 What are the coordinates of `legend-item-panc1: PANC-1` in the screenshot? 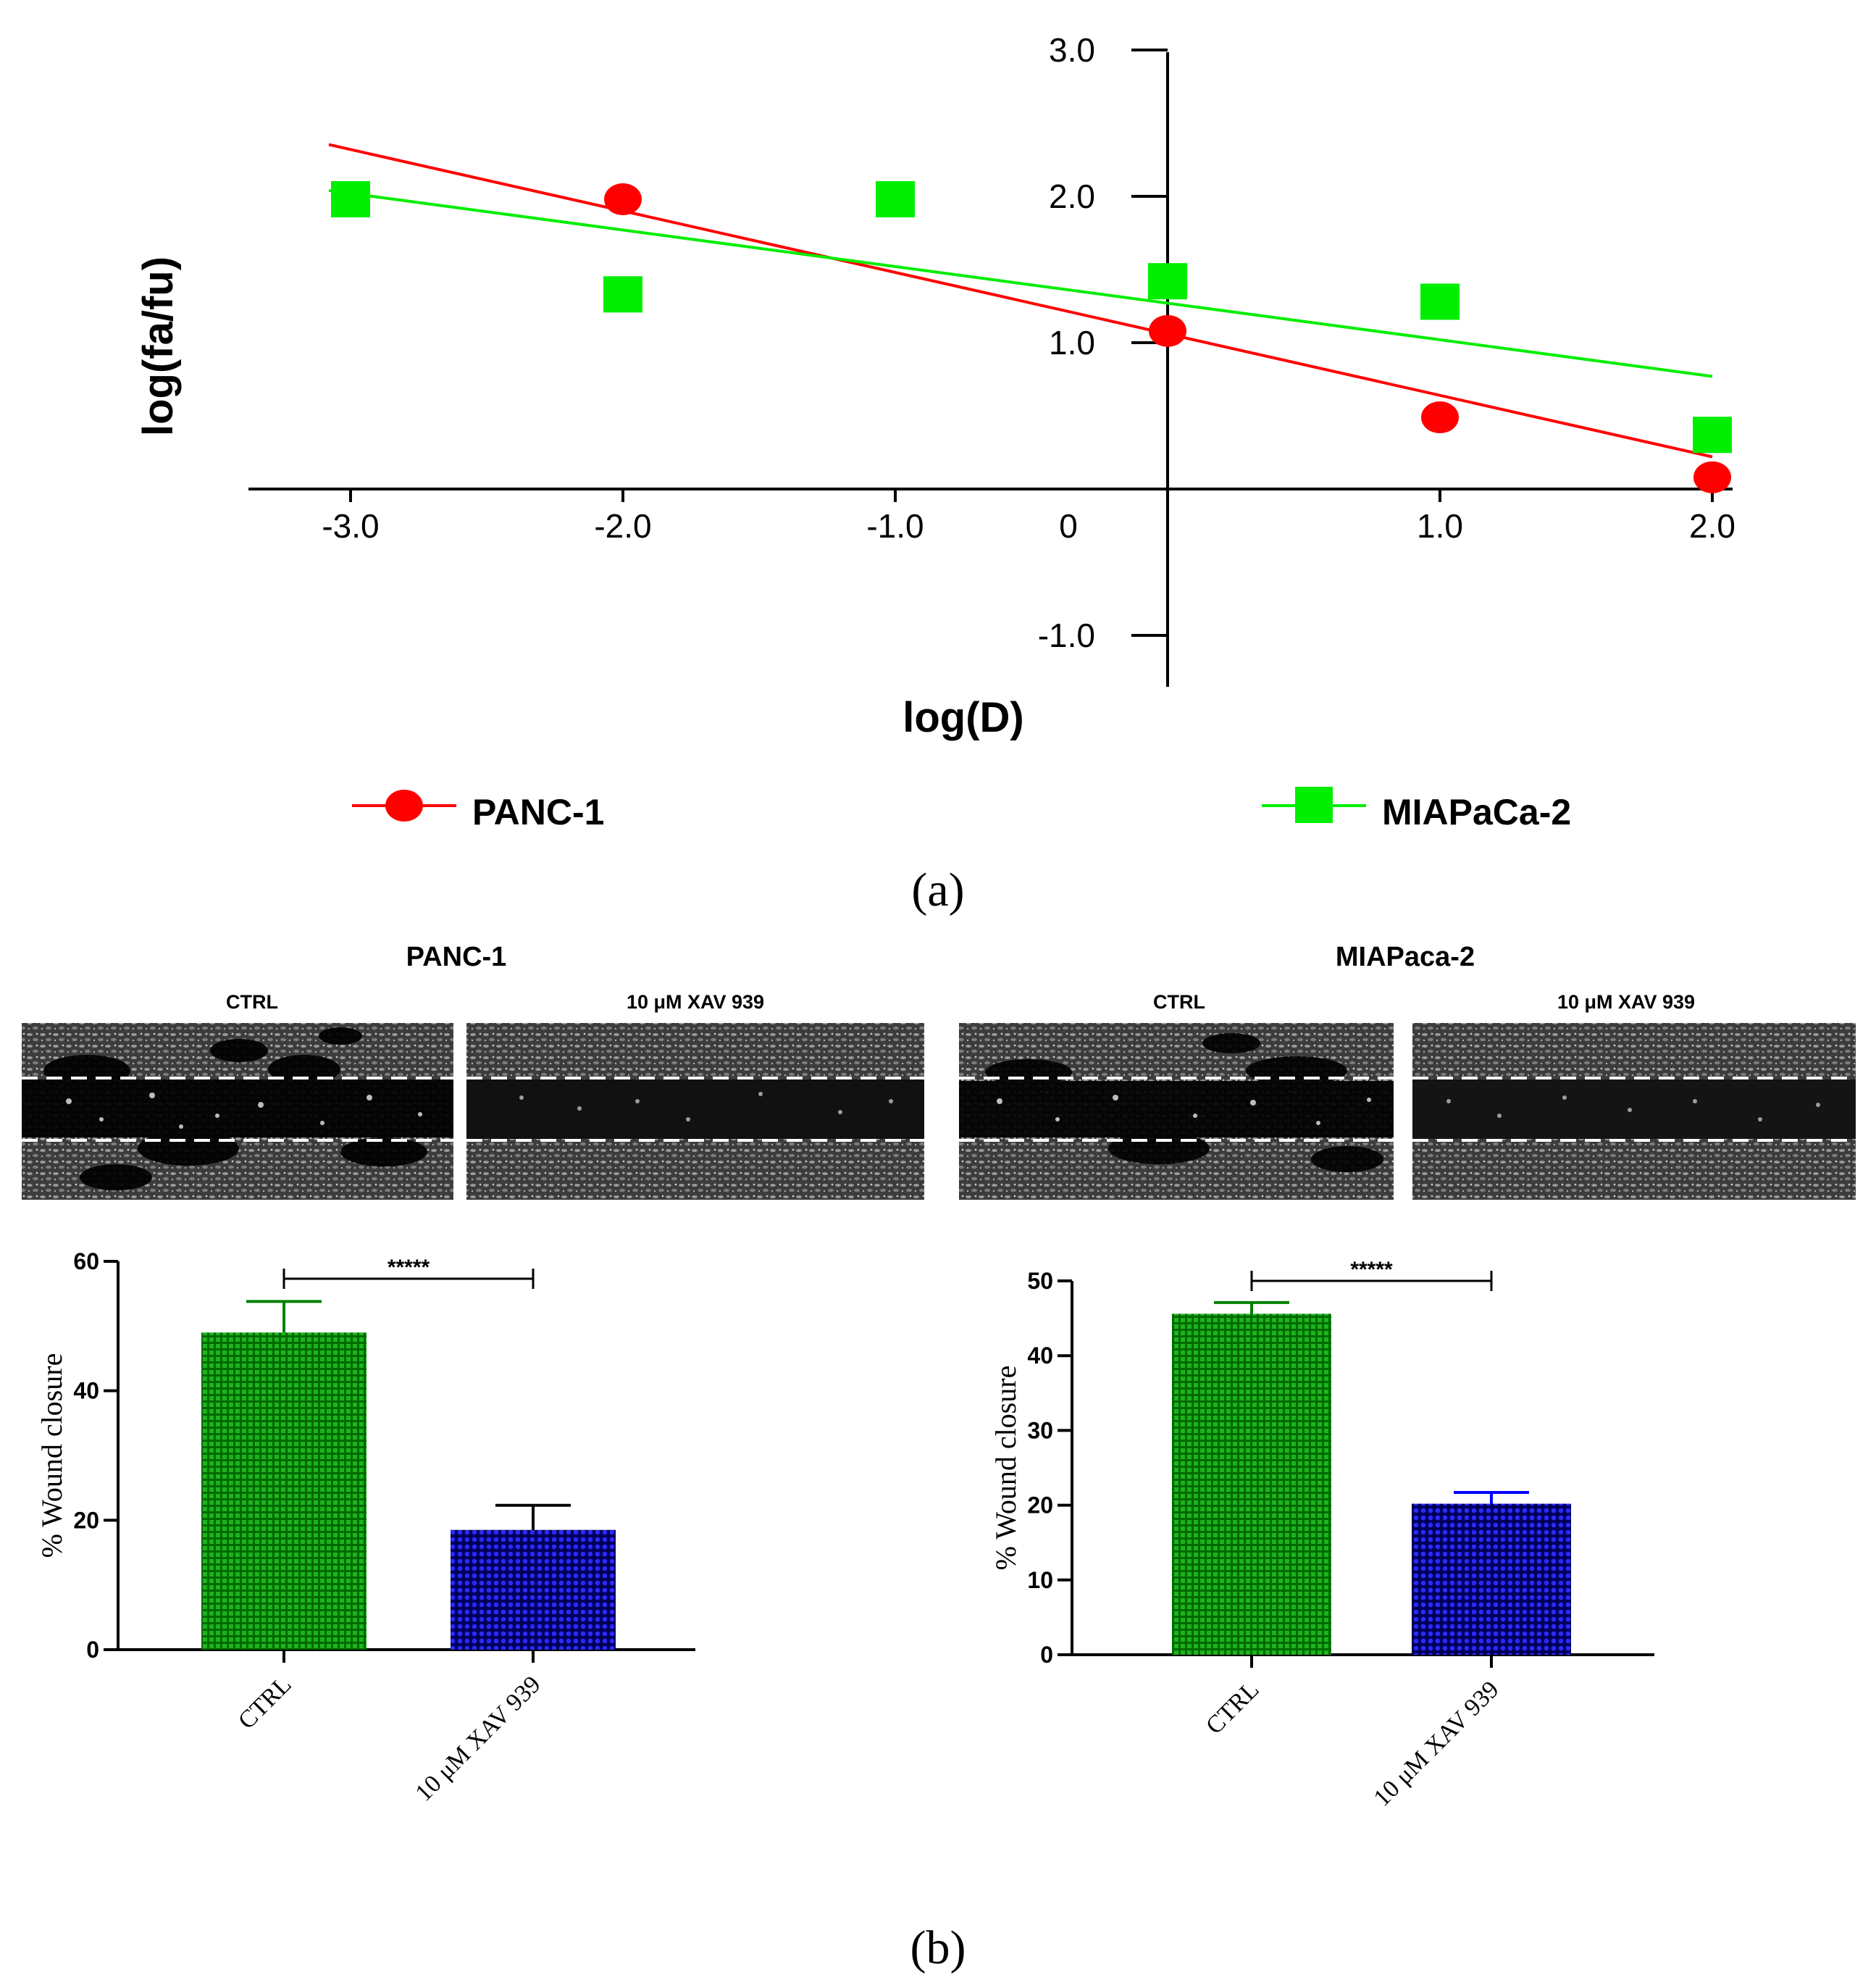 It's located at (478, 811).